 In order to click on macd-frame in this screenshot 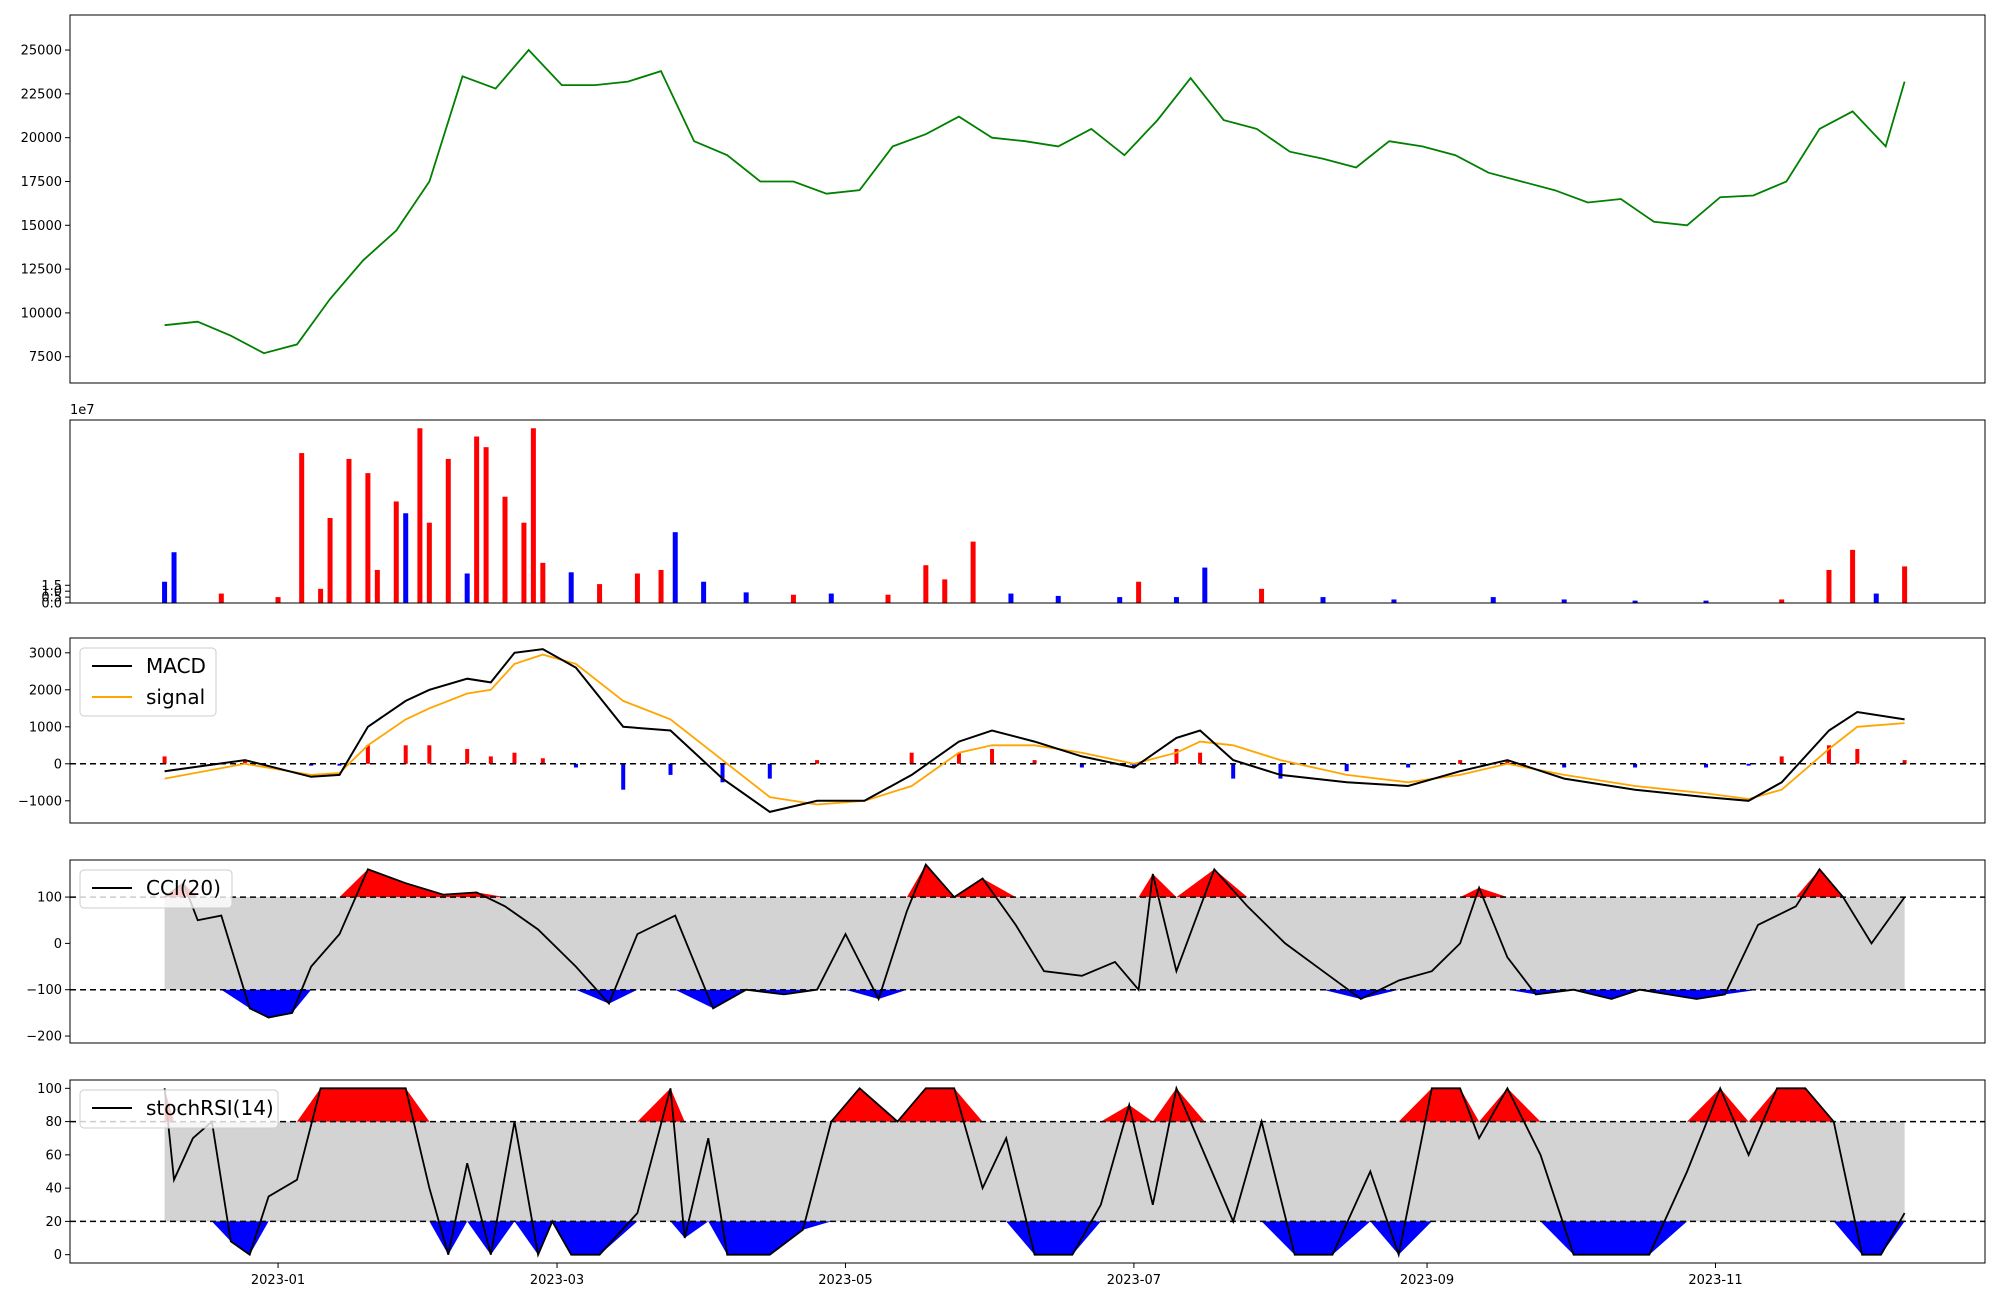, I will do `click(1027, 730)`.